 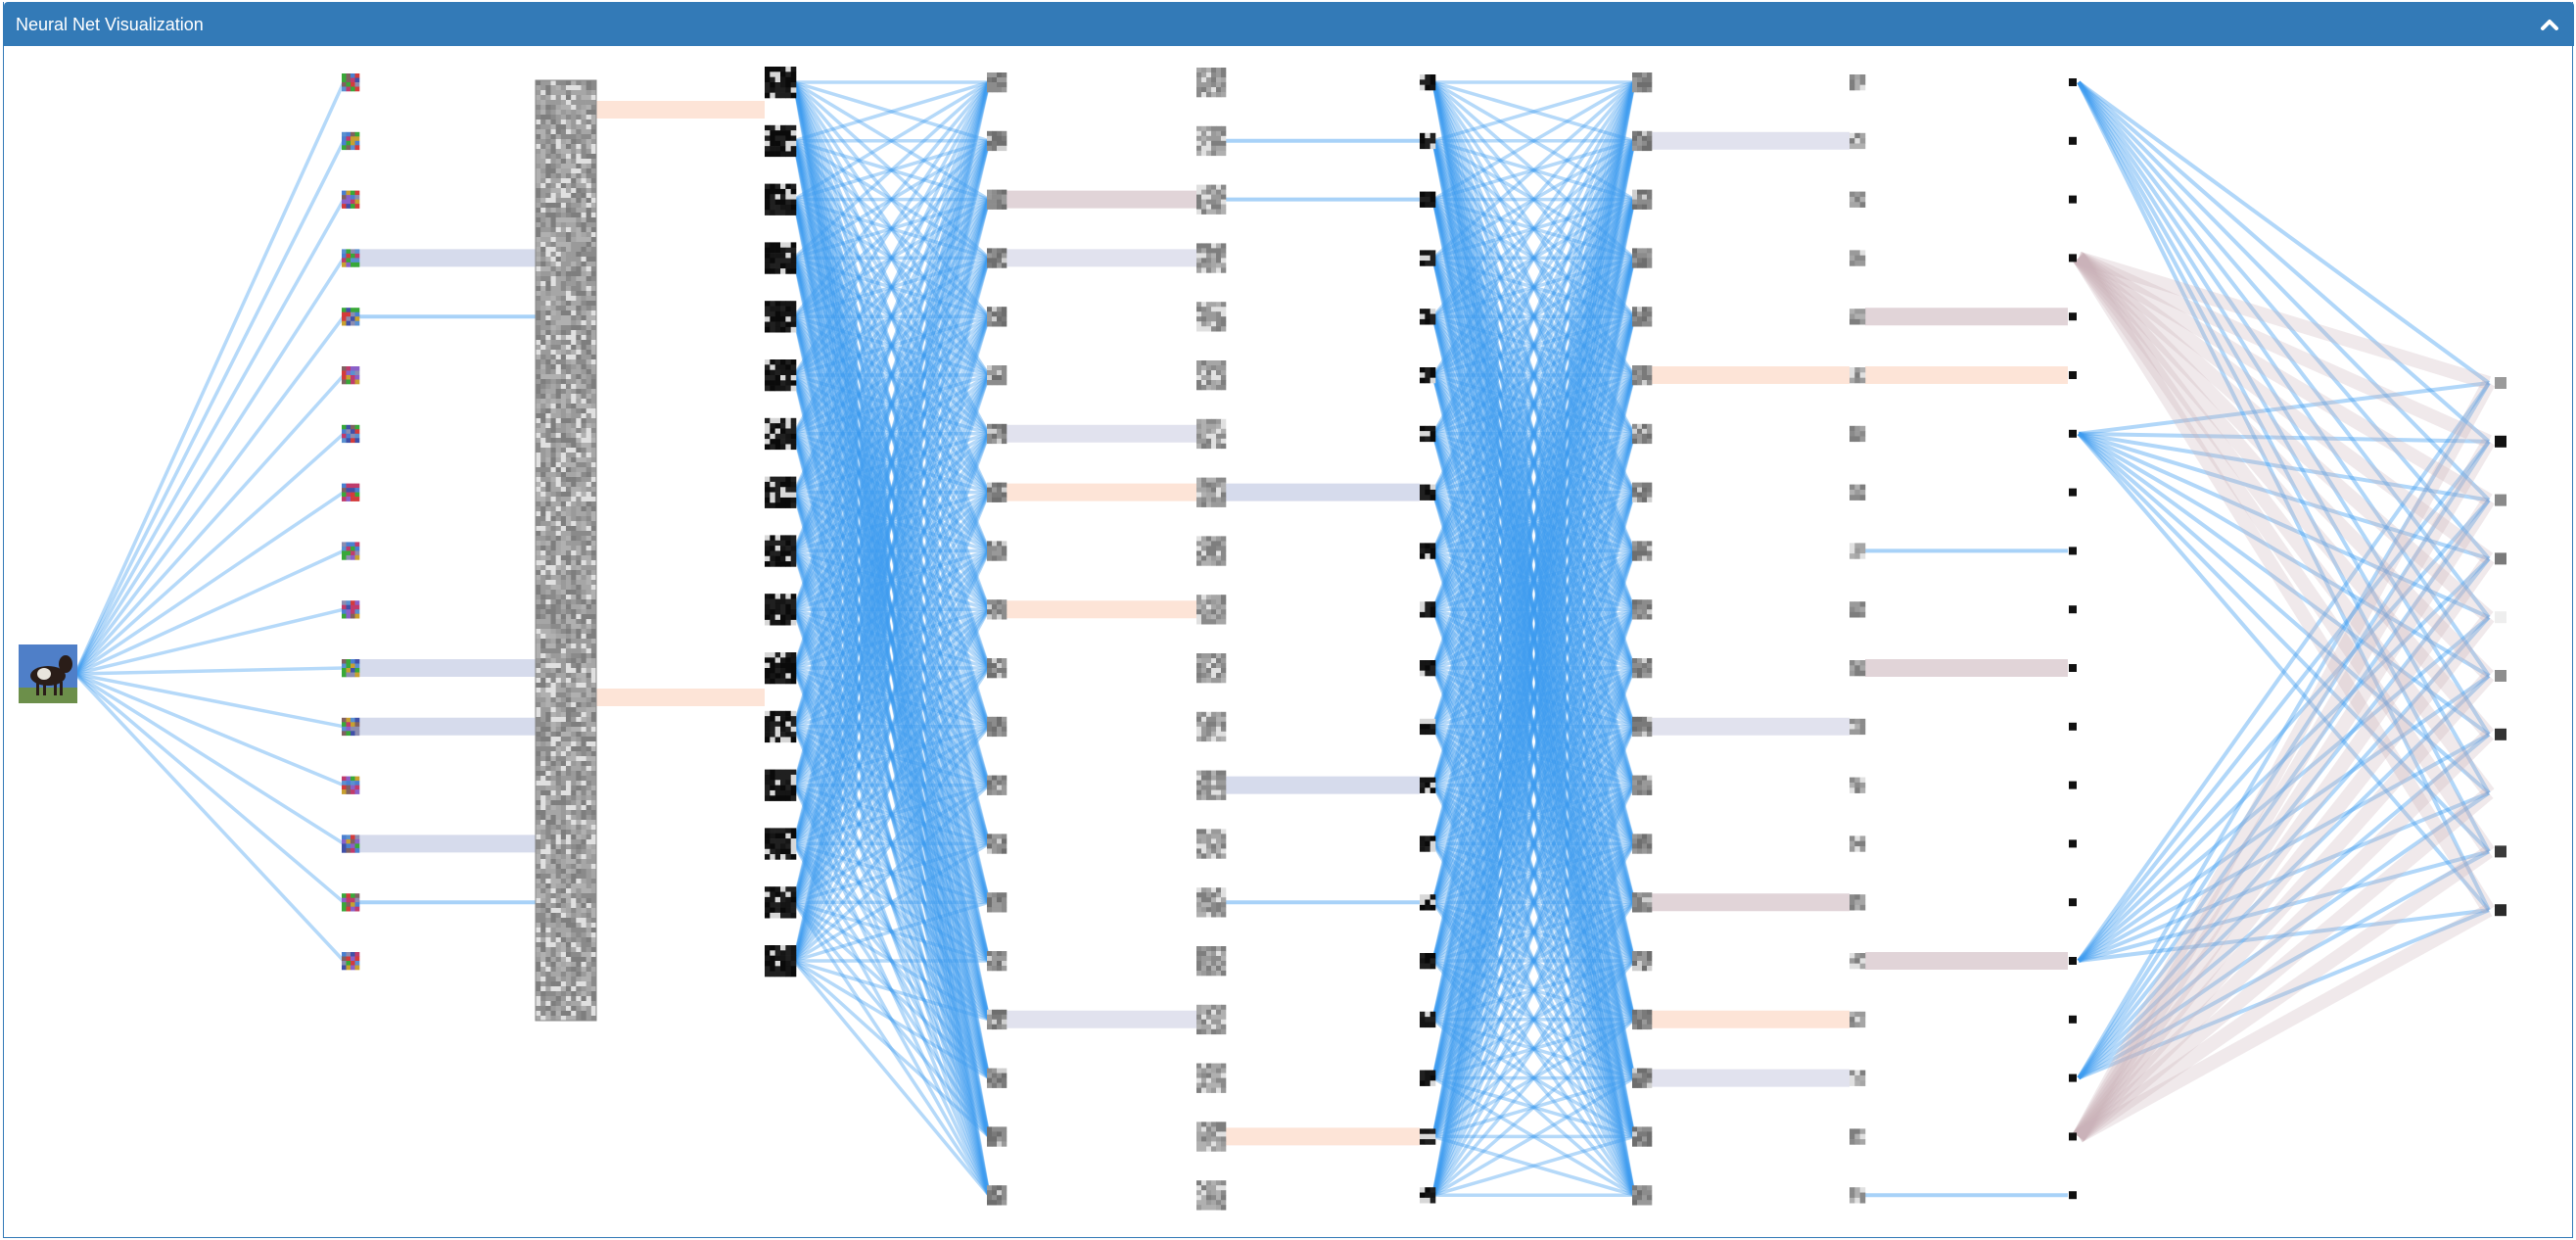 What do you see at coordinates (2500, 734) in the screenshot?
I see `softmax-node` at bounding box center [2500, 734].